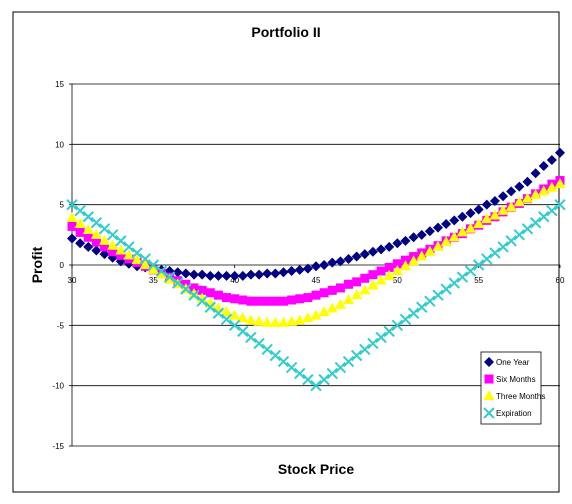  Describe the element at coordinates (507, 413) in the screenshot. I see `legend-item-expiration: Expiration` at that location.